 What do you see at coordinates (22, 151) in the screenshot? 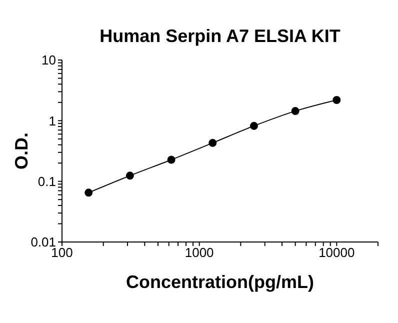
I see `y-axis-title: O.D.` at bounding box center [22, 151].